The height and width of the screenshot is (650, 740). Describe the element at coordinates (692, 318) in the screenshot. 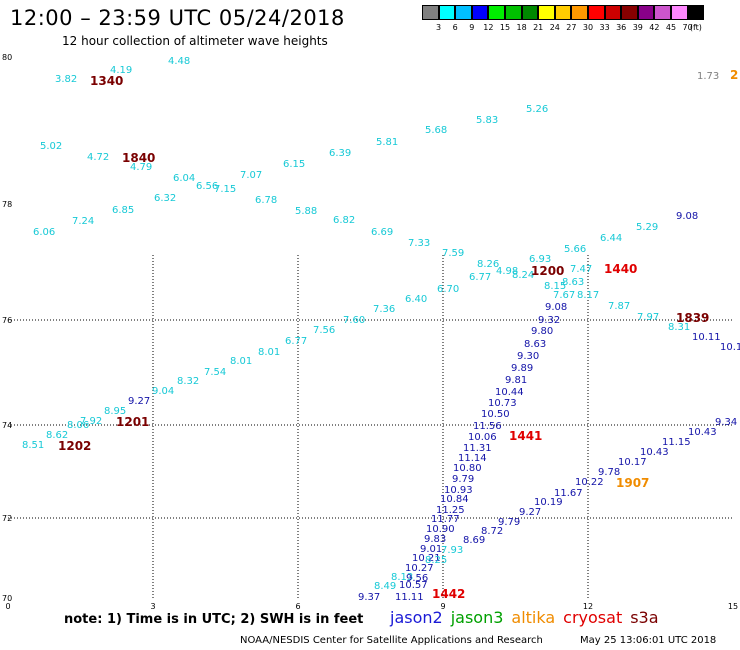

I see `pass-time-label: 1839` at that location.